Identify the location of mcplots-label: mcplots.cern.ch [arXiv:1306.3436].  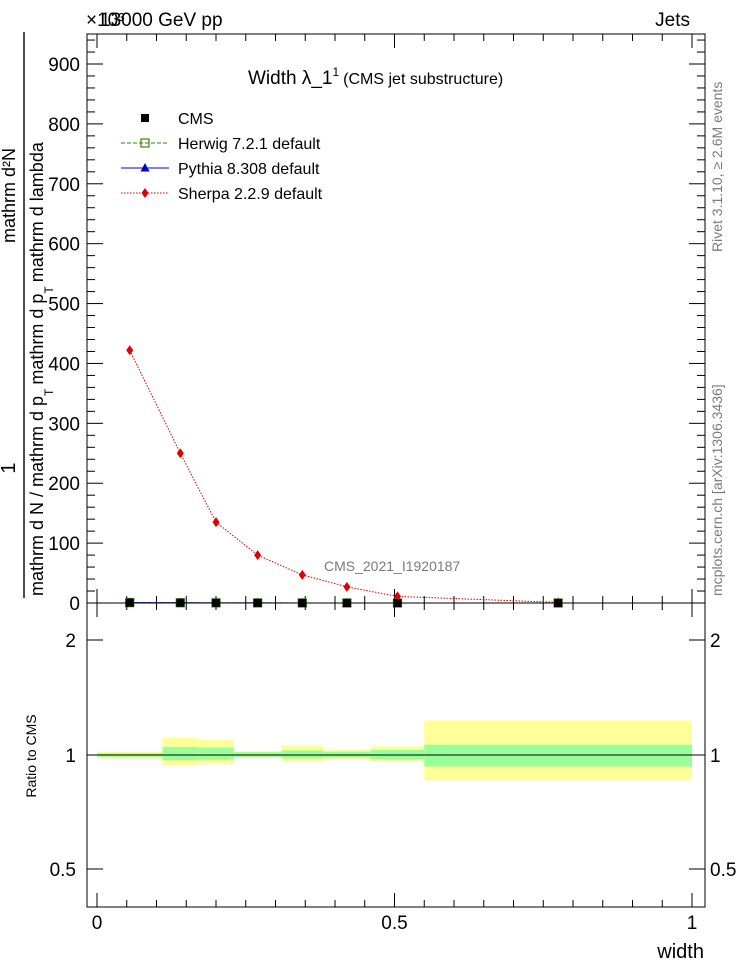
(717, 490).